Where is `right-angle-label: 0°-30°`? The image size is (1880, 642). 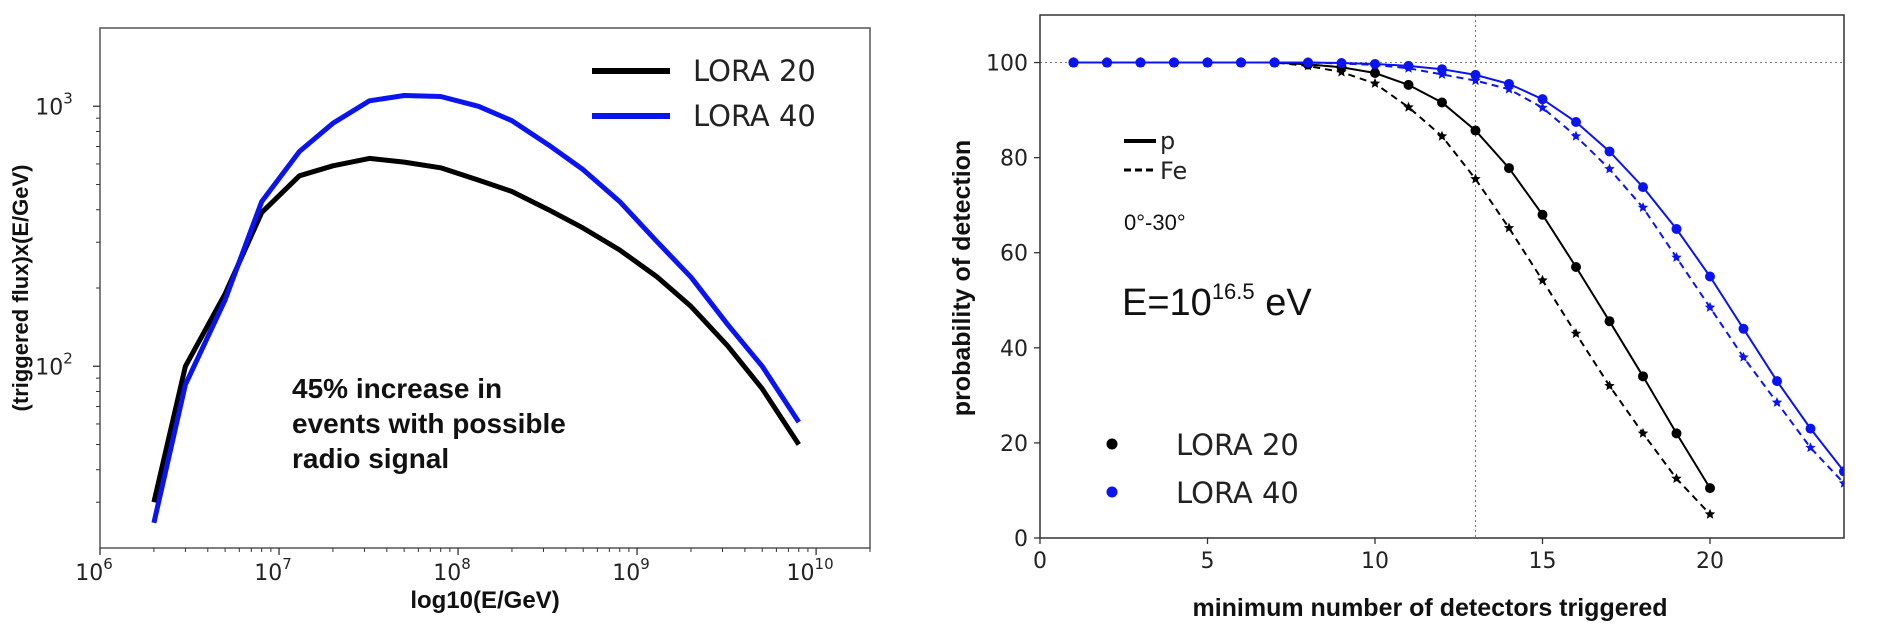
right-angle-label: 0°-30° is located at coordinates (1155, 222).